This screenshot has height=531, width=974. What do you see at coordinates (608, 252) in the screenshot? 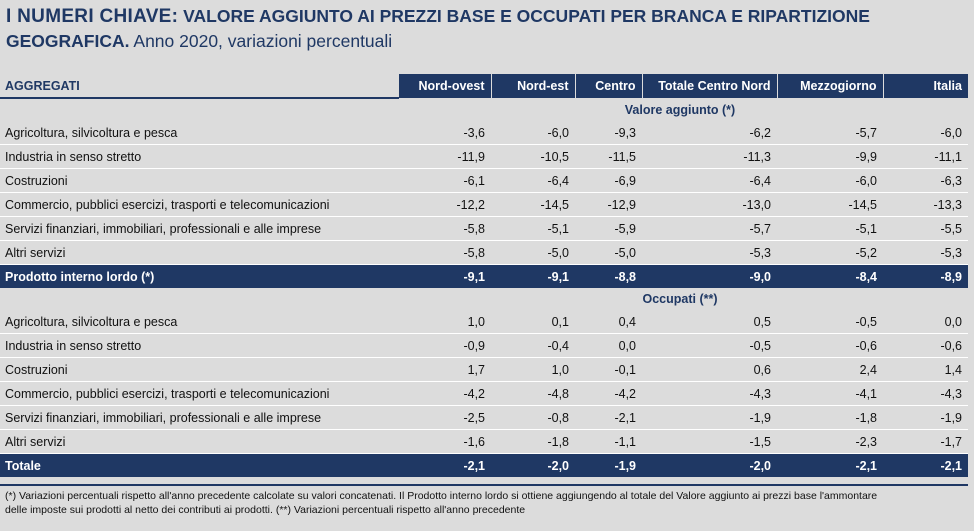
I see `cell-value: -5,0` at bounding box center [608, 252].